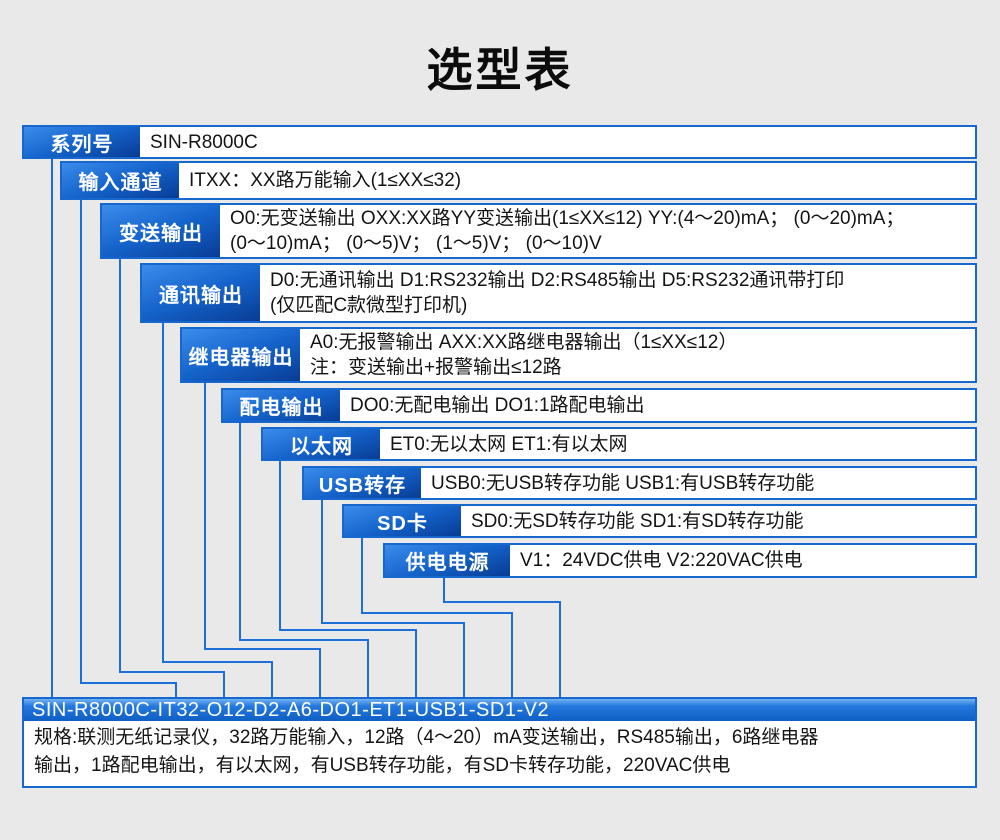  I want to click on page-title: 选型表, so click(500, 70).